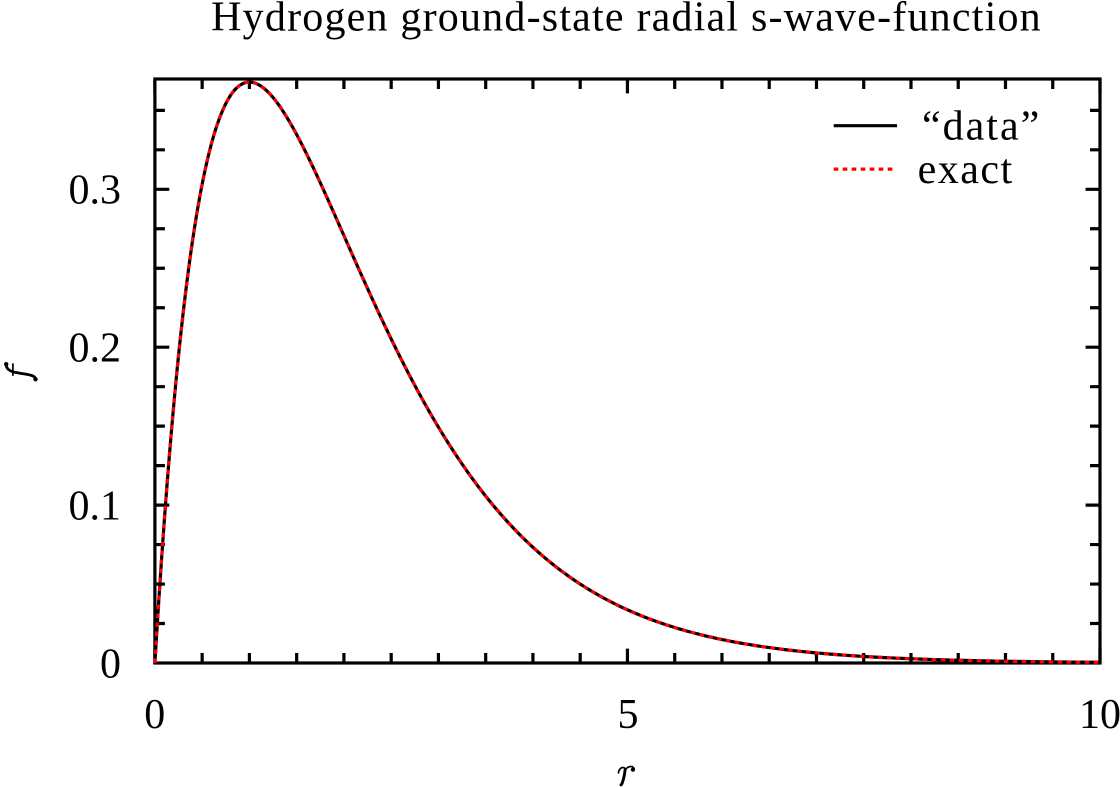 This screenshot has height=787, width=1120. I want to click on svg-text: 5, so click(628, 715).